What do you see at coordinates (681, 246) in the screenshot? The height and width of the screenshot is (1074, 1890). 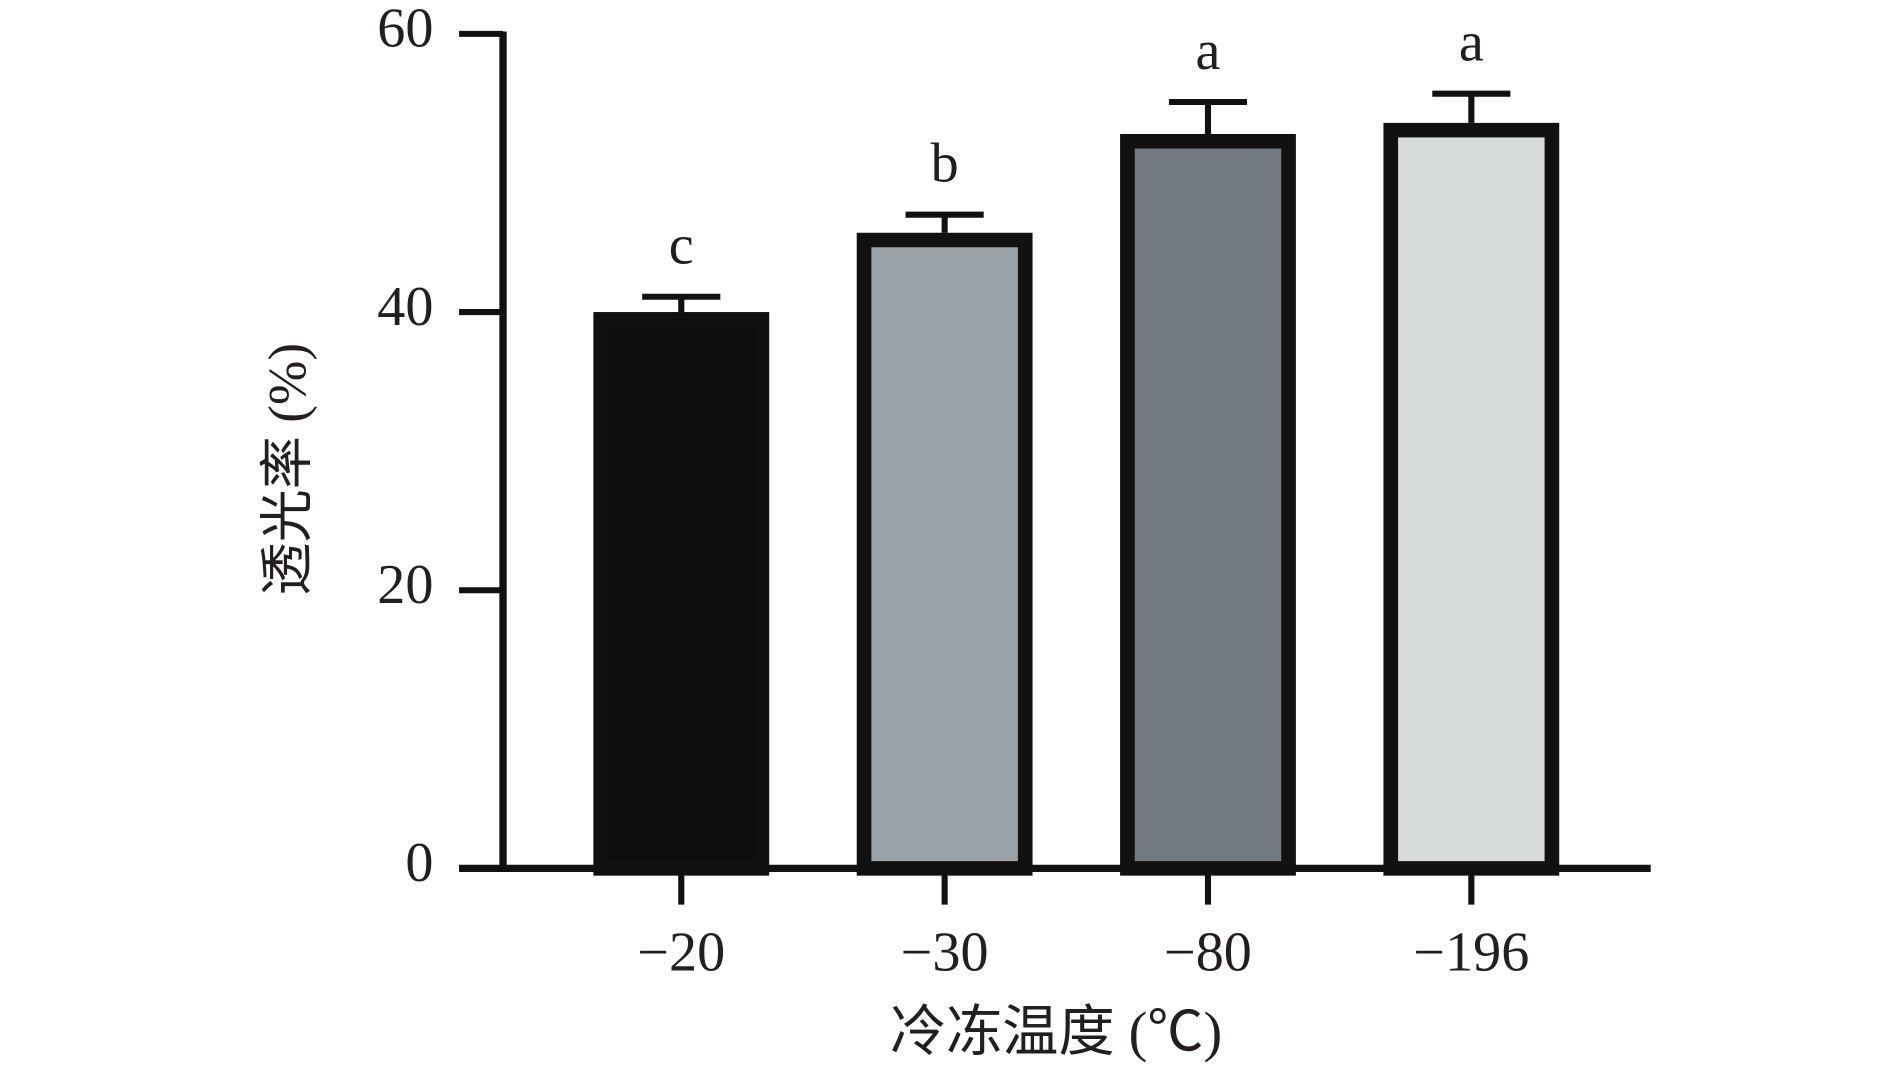 I see `significance-label: c` at bounding box center [681, 246].